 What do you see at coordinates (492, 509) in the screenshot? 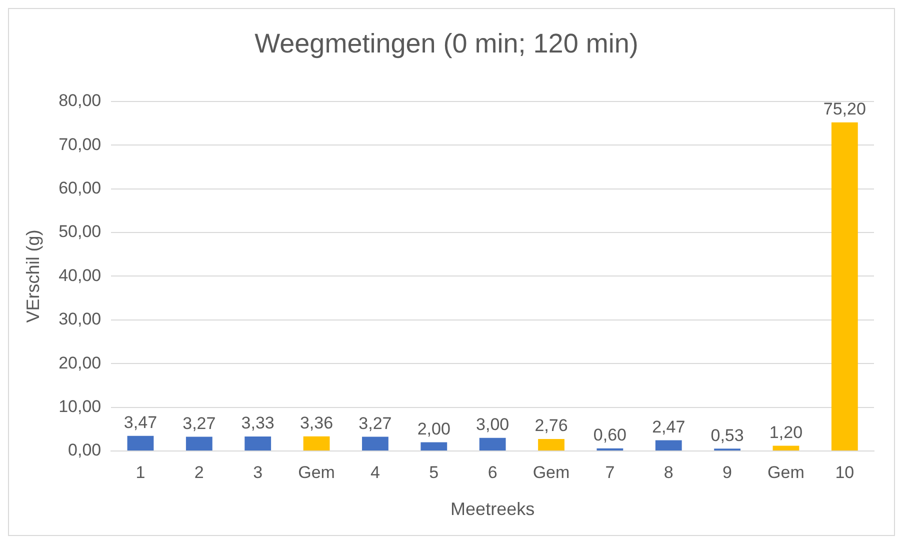
I see `x-axis-title: Meetreeks` at bounding box center [492, 509].